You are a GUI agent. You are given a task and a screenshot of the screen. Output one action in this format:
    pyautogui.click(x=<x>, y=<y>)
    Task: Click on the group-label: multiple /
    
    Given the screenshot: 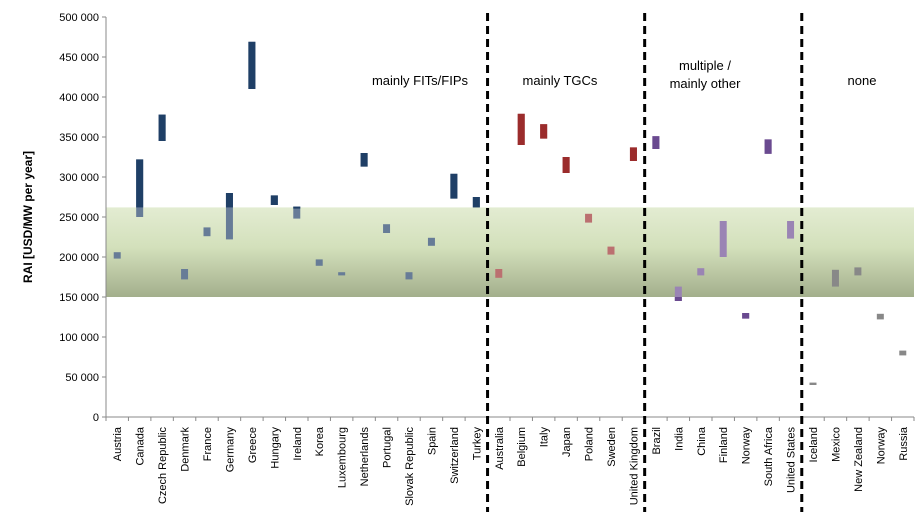 What is the action you would take?
    pyautogui.click(x=705, y=65)
    